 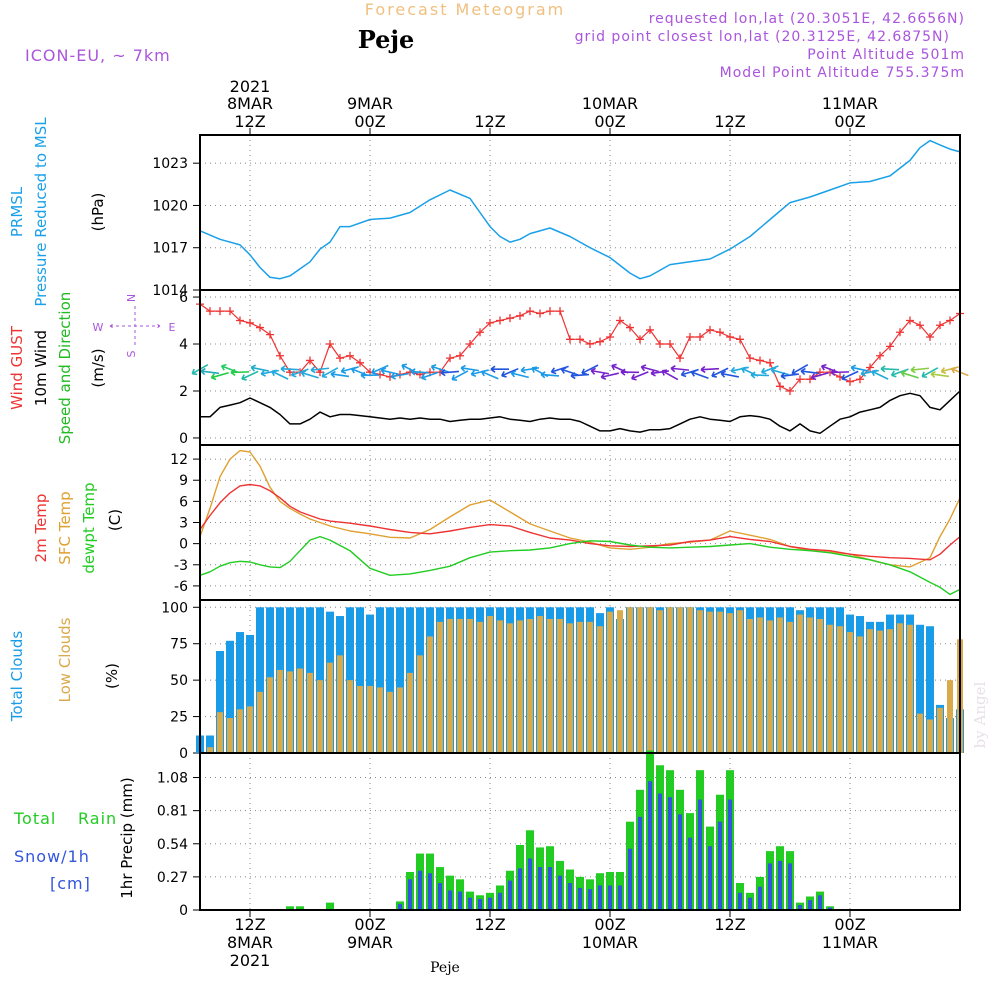 I want to click on precip-snow-label: Snow/1h, so click(x=52, y=856).